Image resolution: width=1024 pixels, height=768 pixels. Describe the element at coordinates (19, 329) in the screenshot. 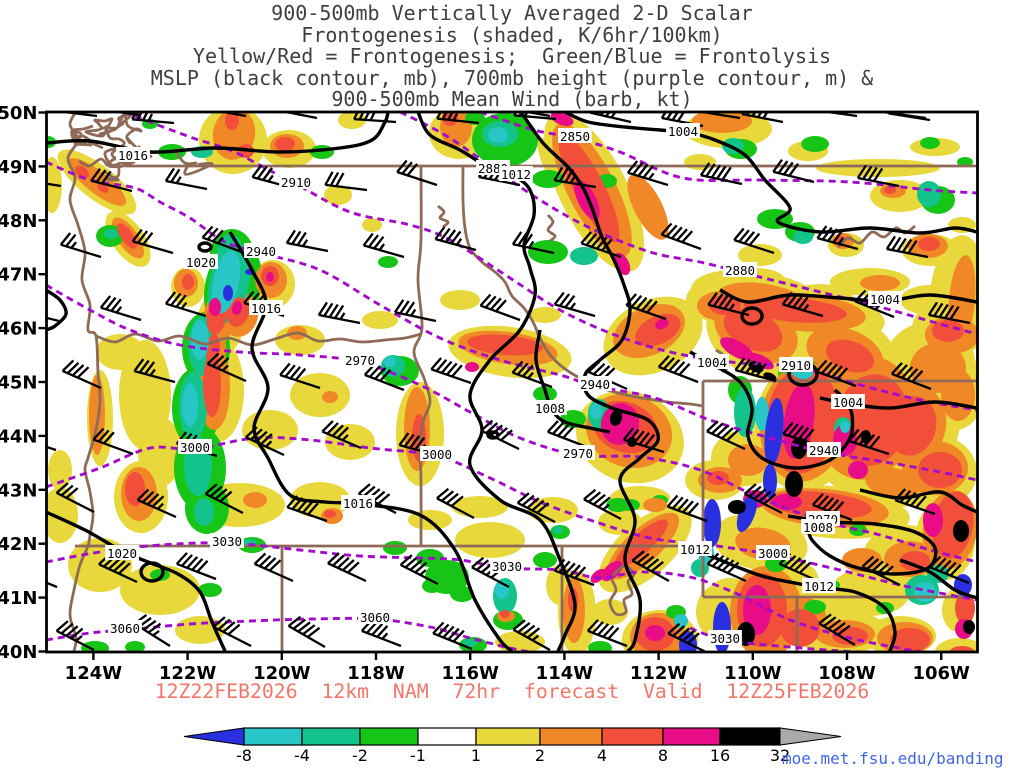

I see `lat-label: 46N` at that location.